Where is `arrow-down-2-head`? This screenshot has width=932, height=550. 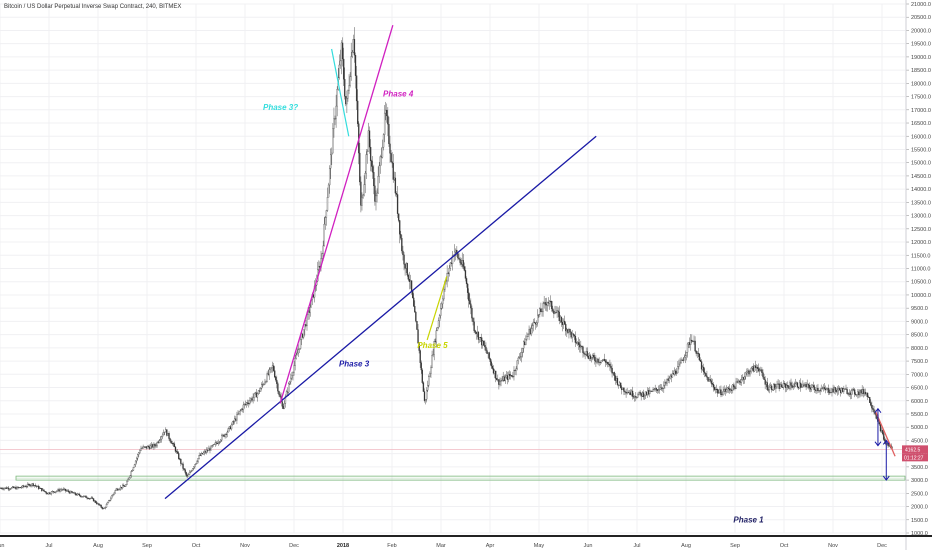 arrow-down-2-head is located at coordinates (886, 478).